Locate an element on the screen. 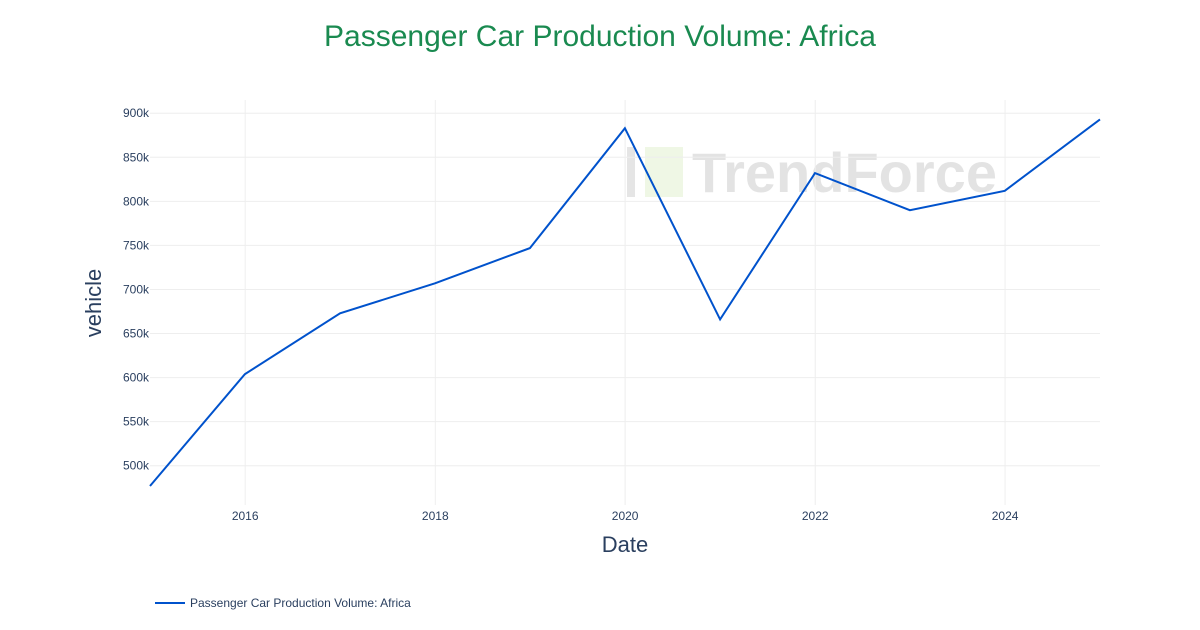 Image resolution: width=1200 pixels, height=630 pixels. y-tick-label: 900k is located at coordinates (136, 113).